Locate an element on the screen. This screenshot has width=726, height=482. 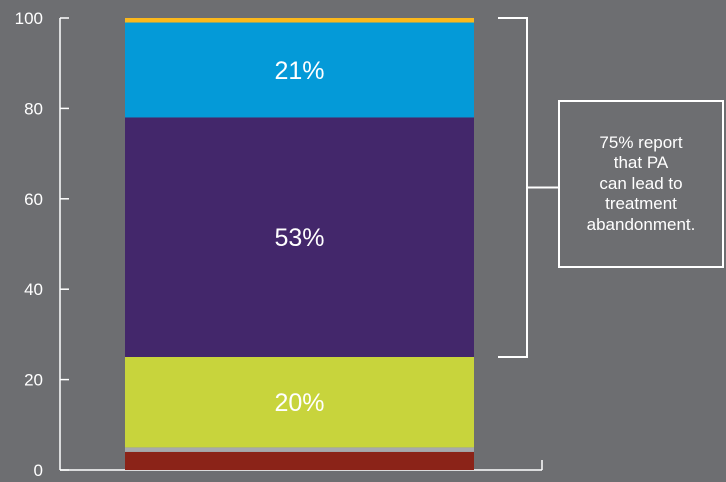
bar-data-label: 21% is located at coordinates (299, 71).